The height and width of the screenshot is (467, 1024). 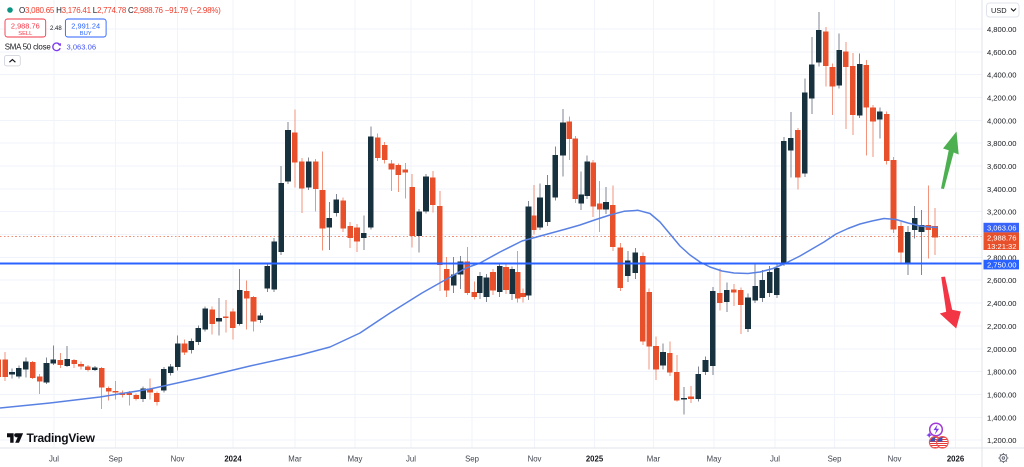 What do you see at coordinates (1002, 440) in the screenshot?
I see `svg-text: 1,200.00` at bounding box center [1002, 440].